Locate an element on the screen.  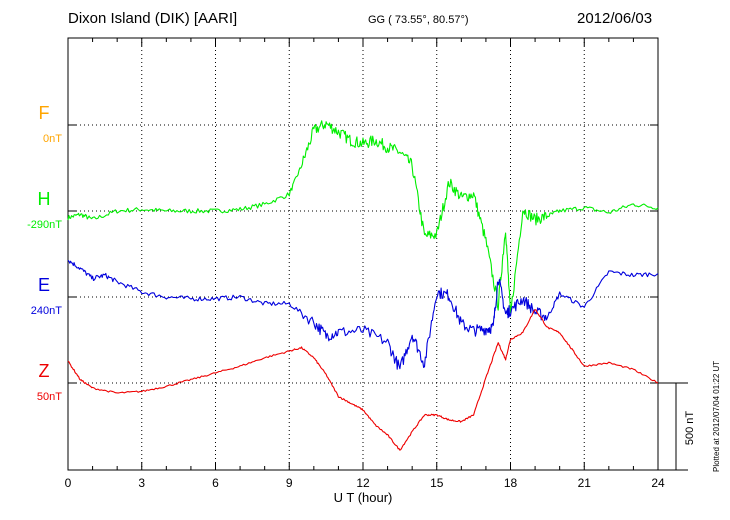
x-tick-label: 9 is located at coordinates (289, 483).